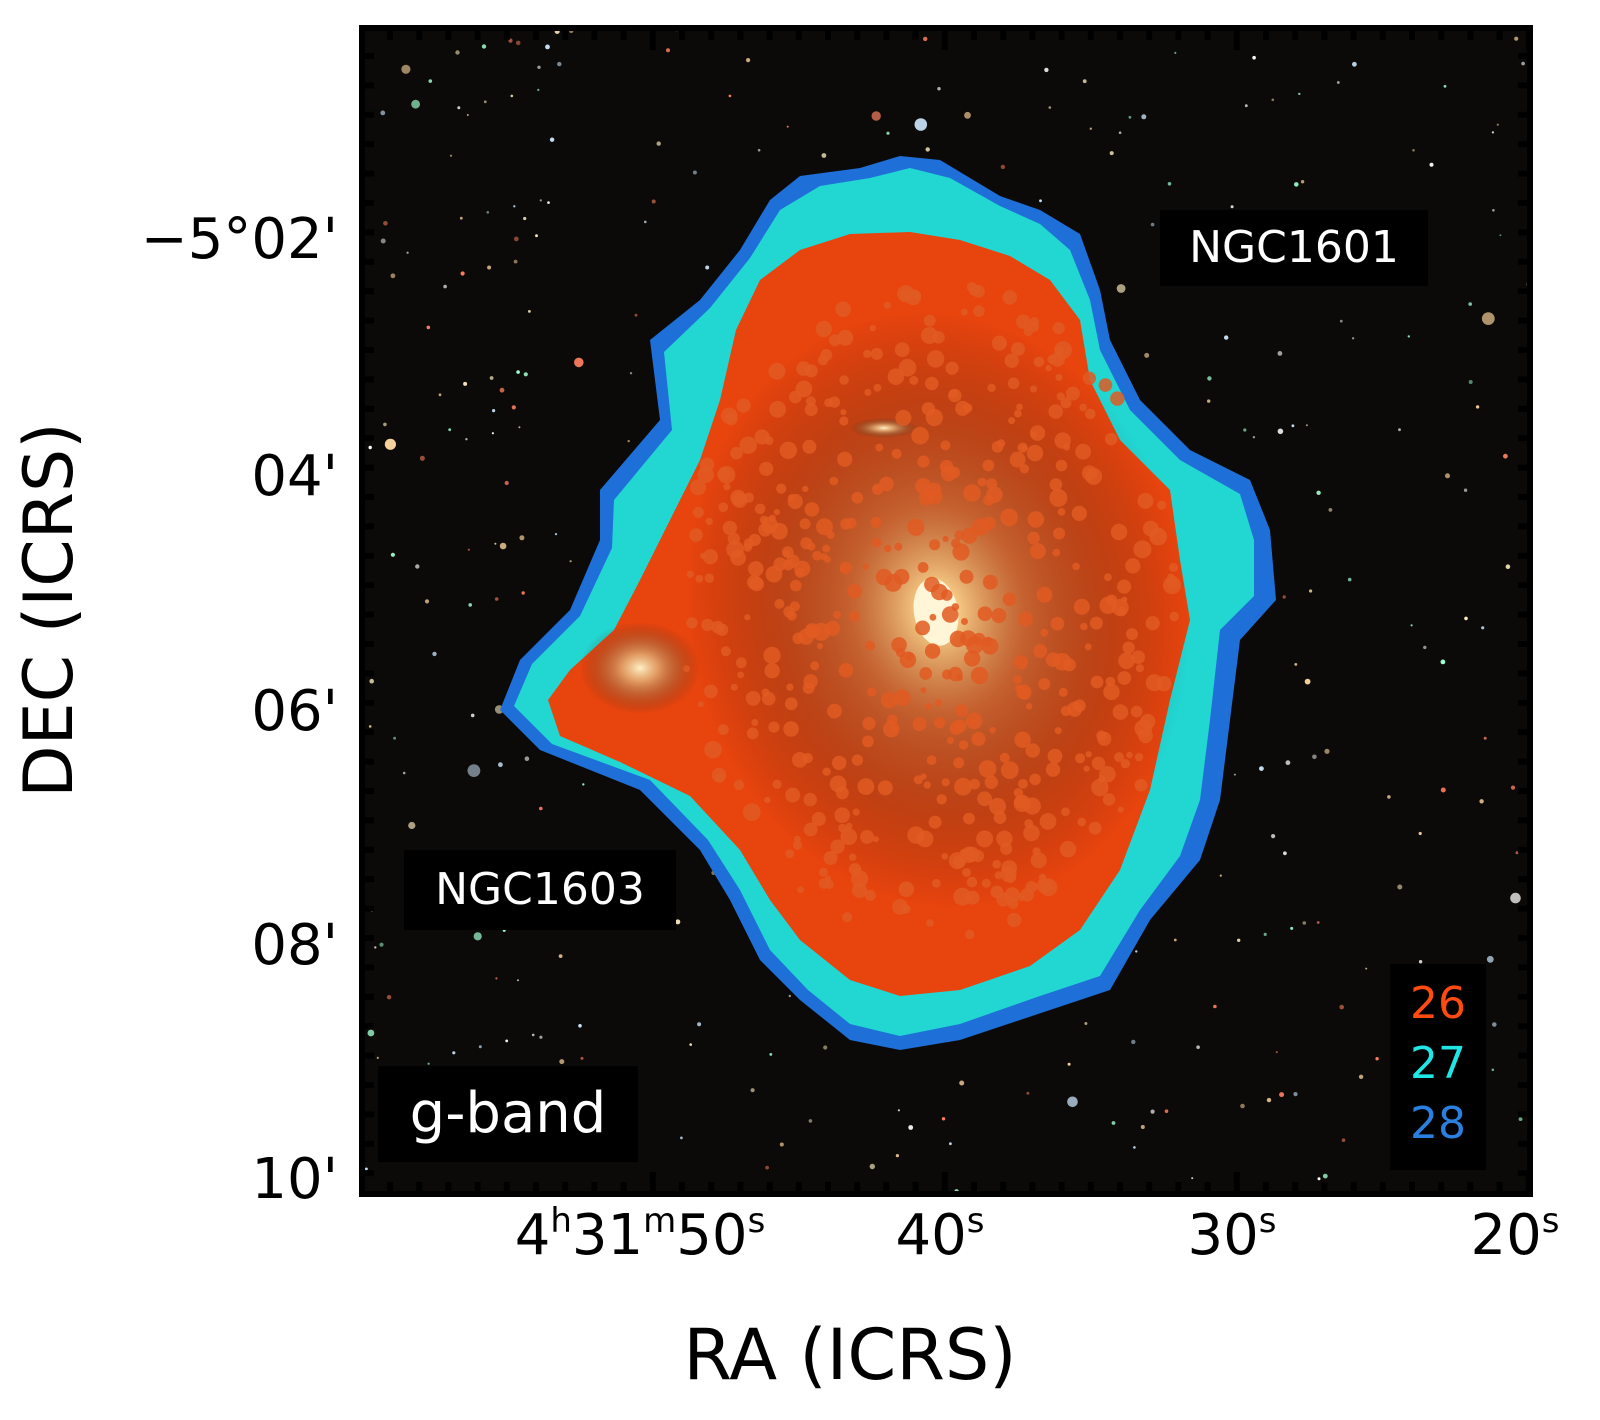 The width and height of the screenshot is (1600, 1420). Describe the element at coordinates (540, 890) in the screenshot. I see `object-label-ngc1603: NGC1603` at that location.